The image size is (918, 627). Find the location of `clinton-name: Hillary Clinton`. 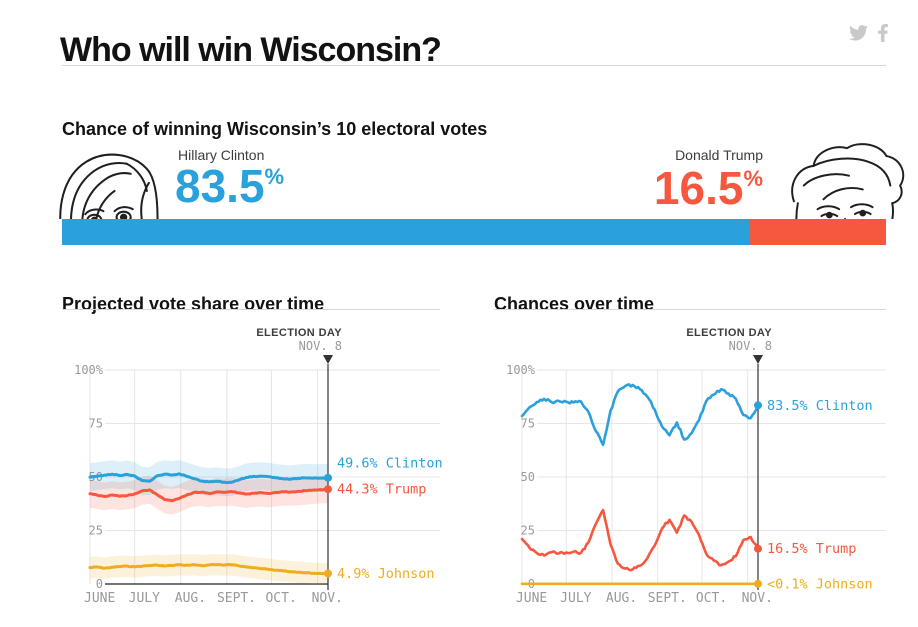

clinton-name: Hillary Clinton is located at coordinates (221, 155).